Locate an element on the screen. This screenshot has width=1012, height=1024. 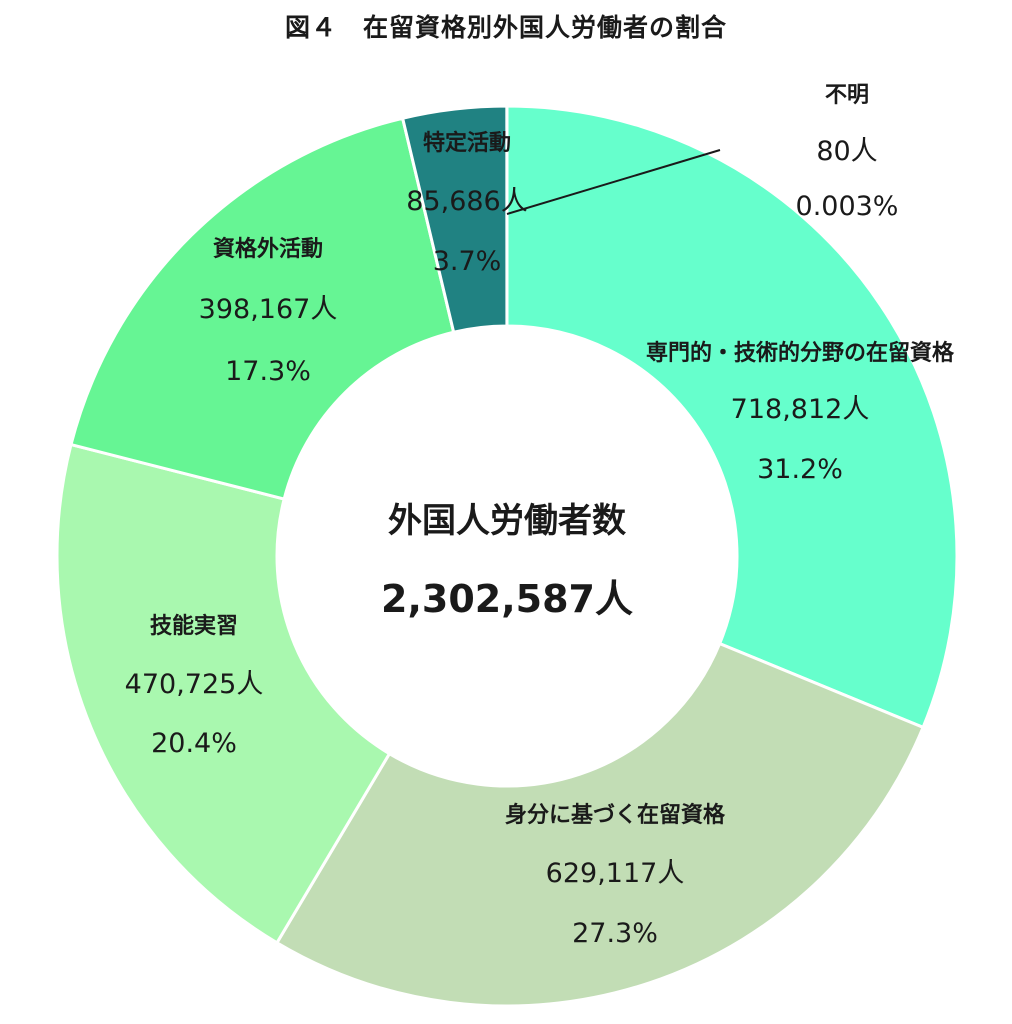
chart-title: 図４ 在留資格別外国人労働者の割合 is located at coordinates (505, 27).